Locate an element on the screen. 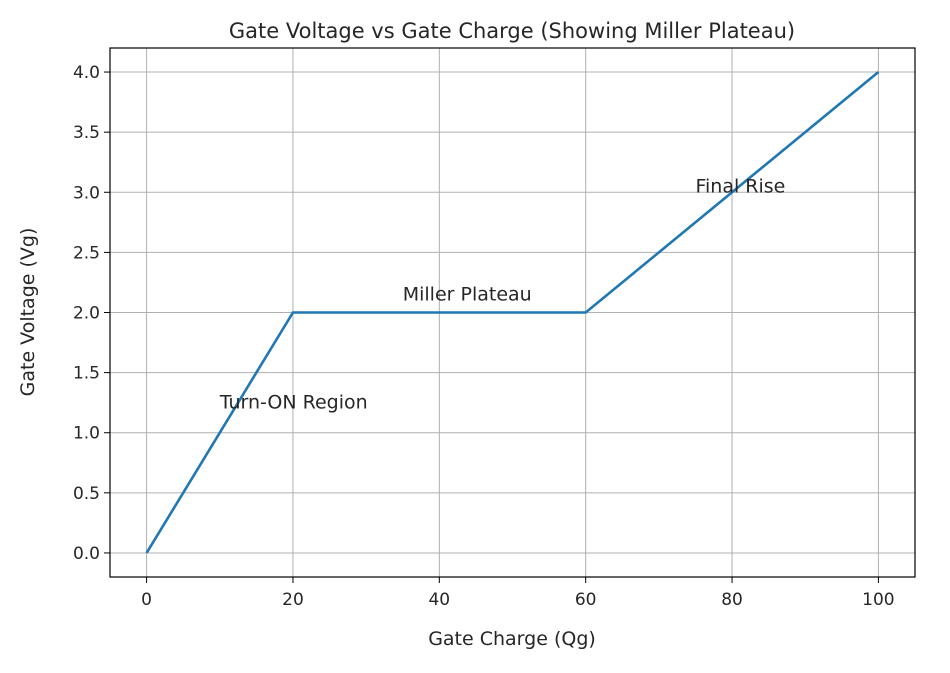  y-tick-label: 1.0 is located at coordinates (86, 434).